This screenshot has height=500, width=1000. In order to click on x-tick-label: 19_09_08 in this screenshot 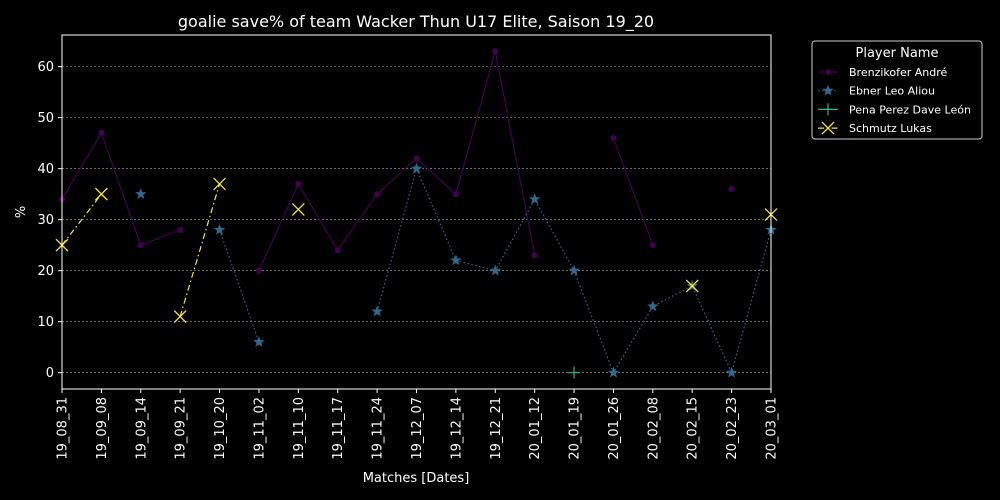, I will do `click(102, 428)`.